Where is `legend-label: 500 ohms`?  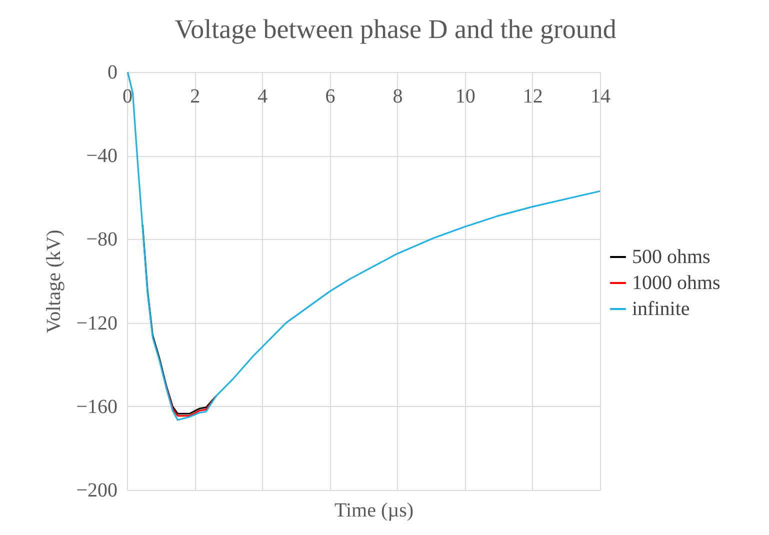
legend-label: 500 ohms is located at coordinates (671, 257).